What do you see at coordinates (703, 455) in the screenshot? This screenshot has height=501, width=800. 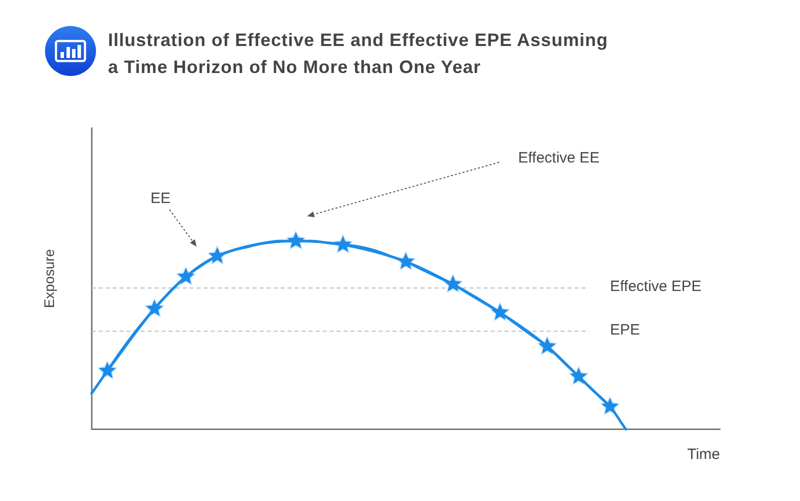 I see `x-axis-title: Time` at bounding box center [703, 455].